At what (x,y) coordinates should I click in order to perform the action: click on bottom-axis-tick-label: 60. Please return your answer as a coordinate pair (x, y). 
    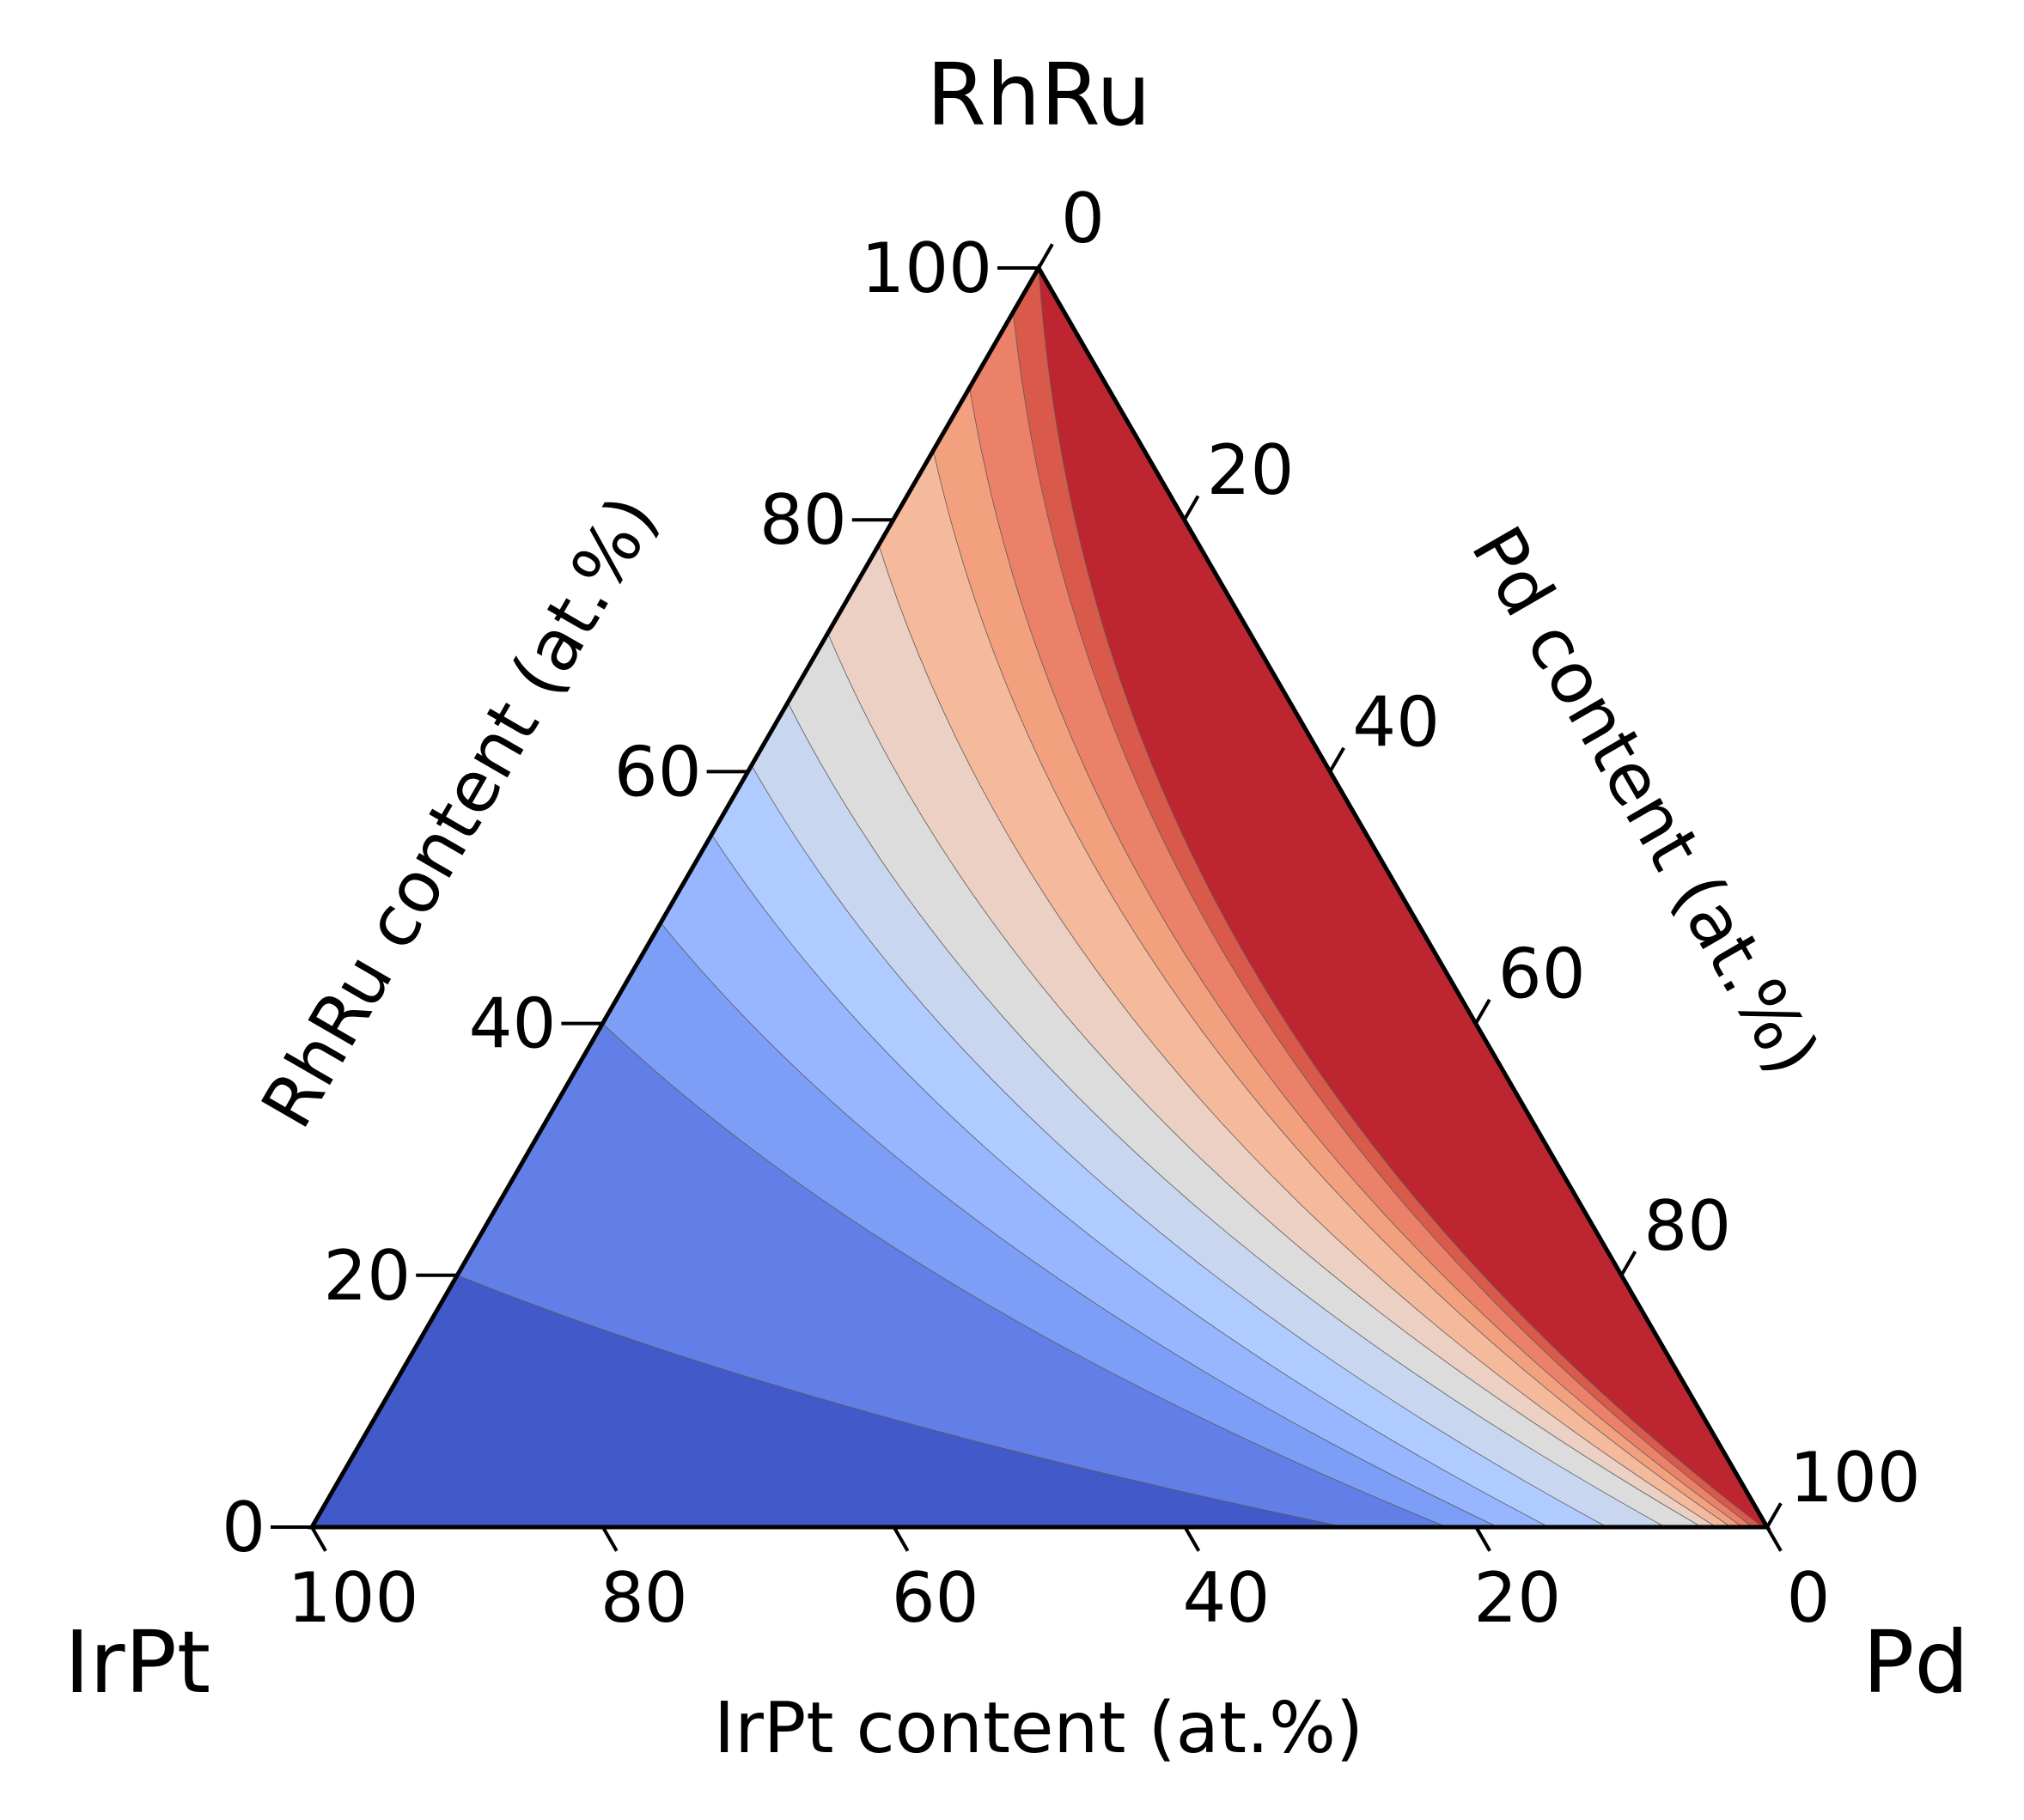
    Looking at the image, I should click on (935, 1598).